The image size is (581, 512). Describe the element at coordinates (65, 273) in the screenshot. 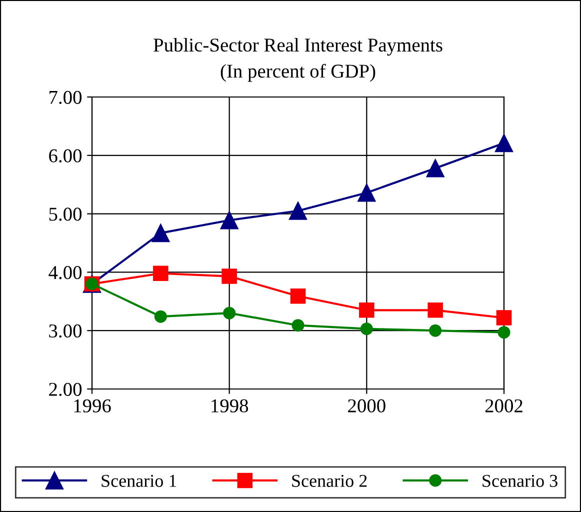

I see `y-tick-label: 4.00` at that location.